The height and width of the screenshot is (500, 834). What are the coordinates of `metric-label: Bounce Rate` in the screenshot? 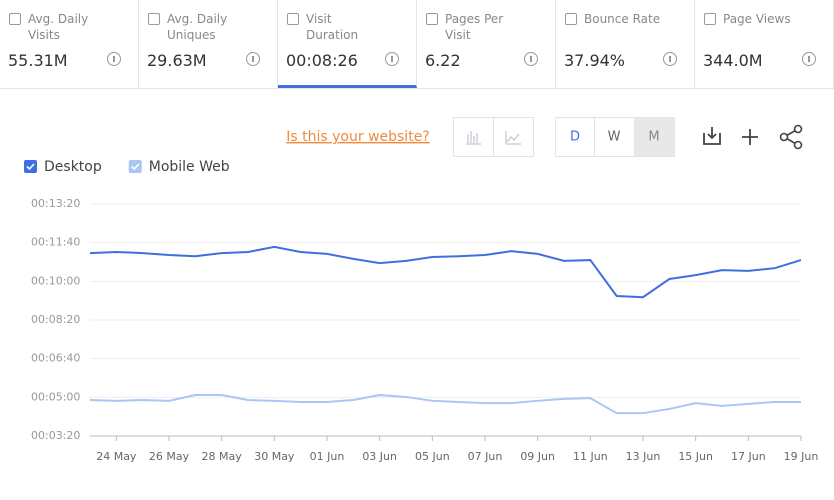 It's located at (622, 19).